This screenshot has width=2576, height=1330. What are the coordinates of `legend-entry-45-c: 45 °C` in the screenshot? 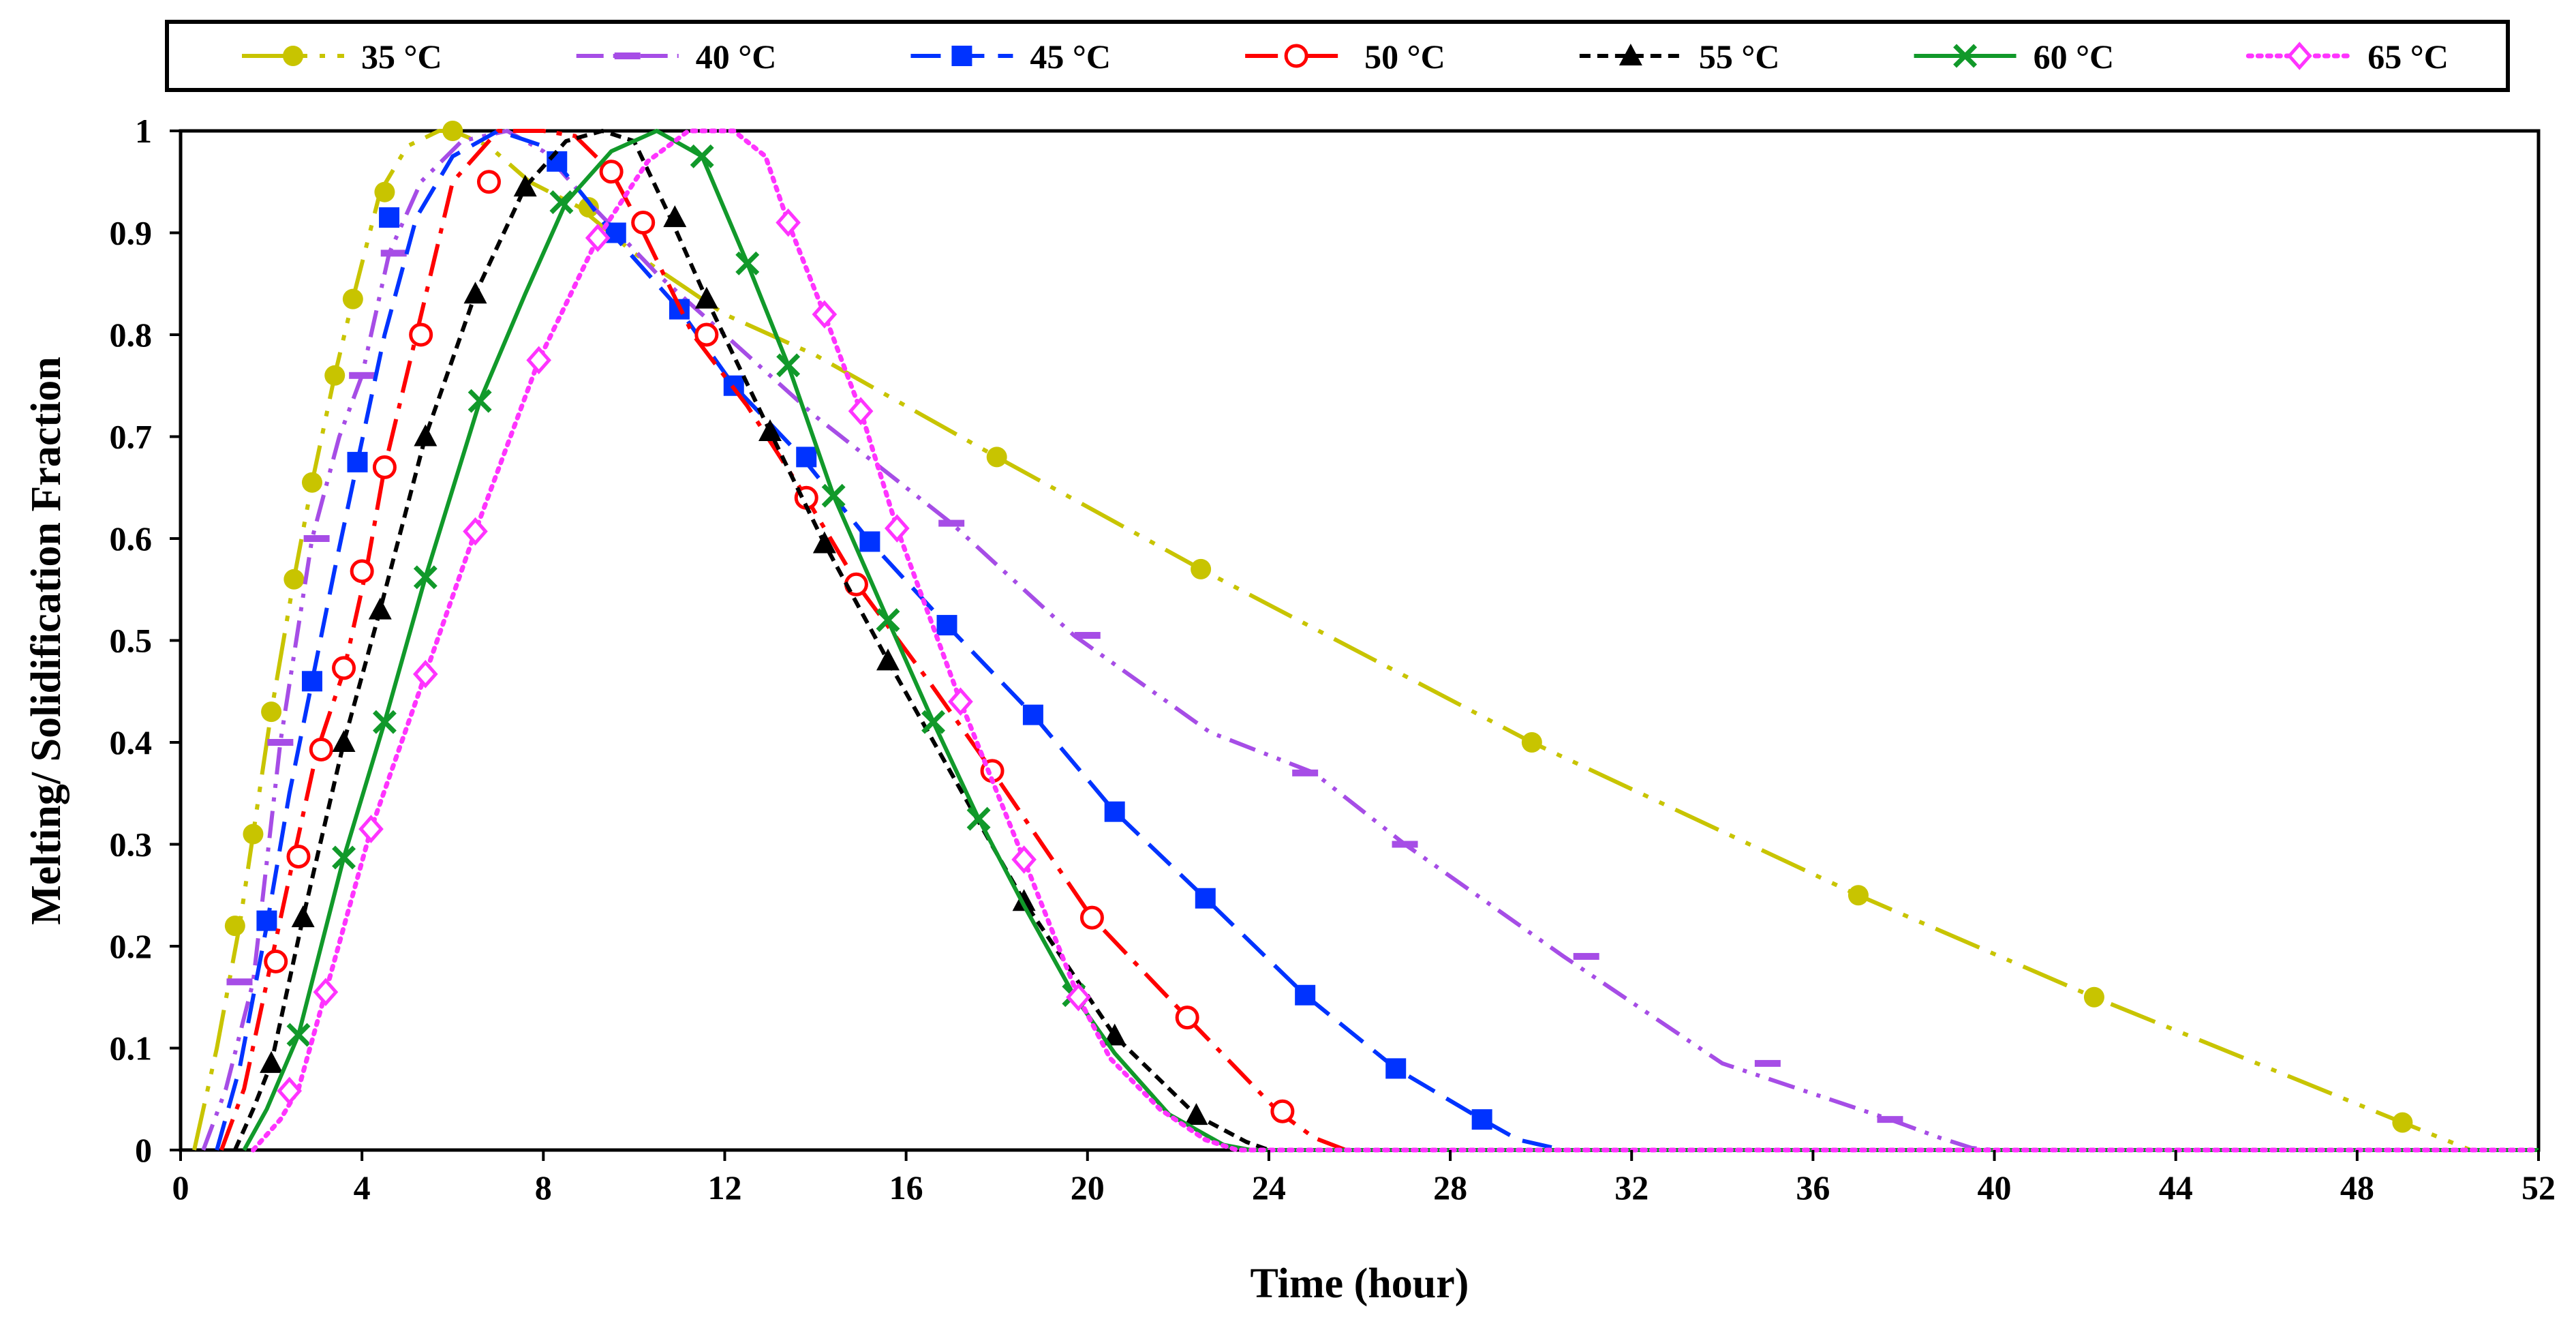 It's located at (1010, 56).